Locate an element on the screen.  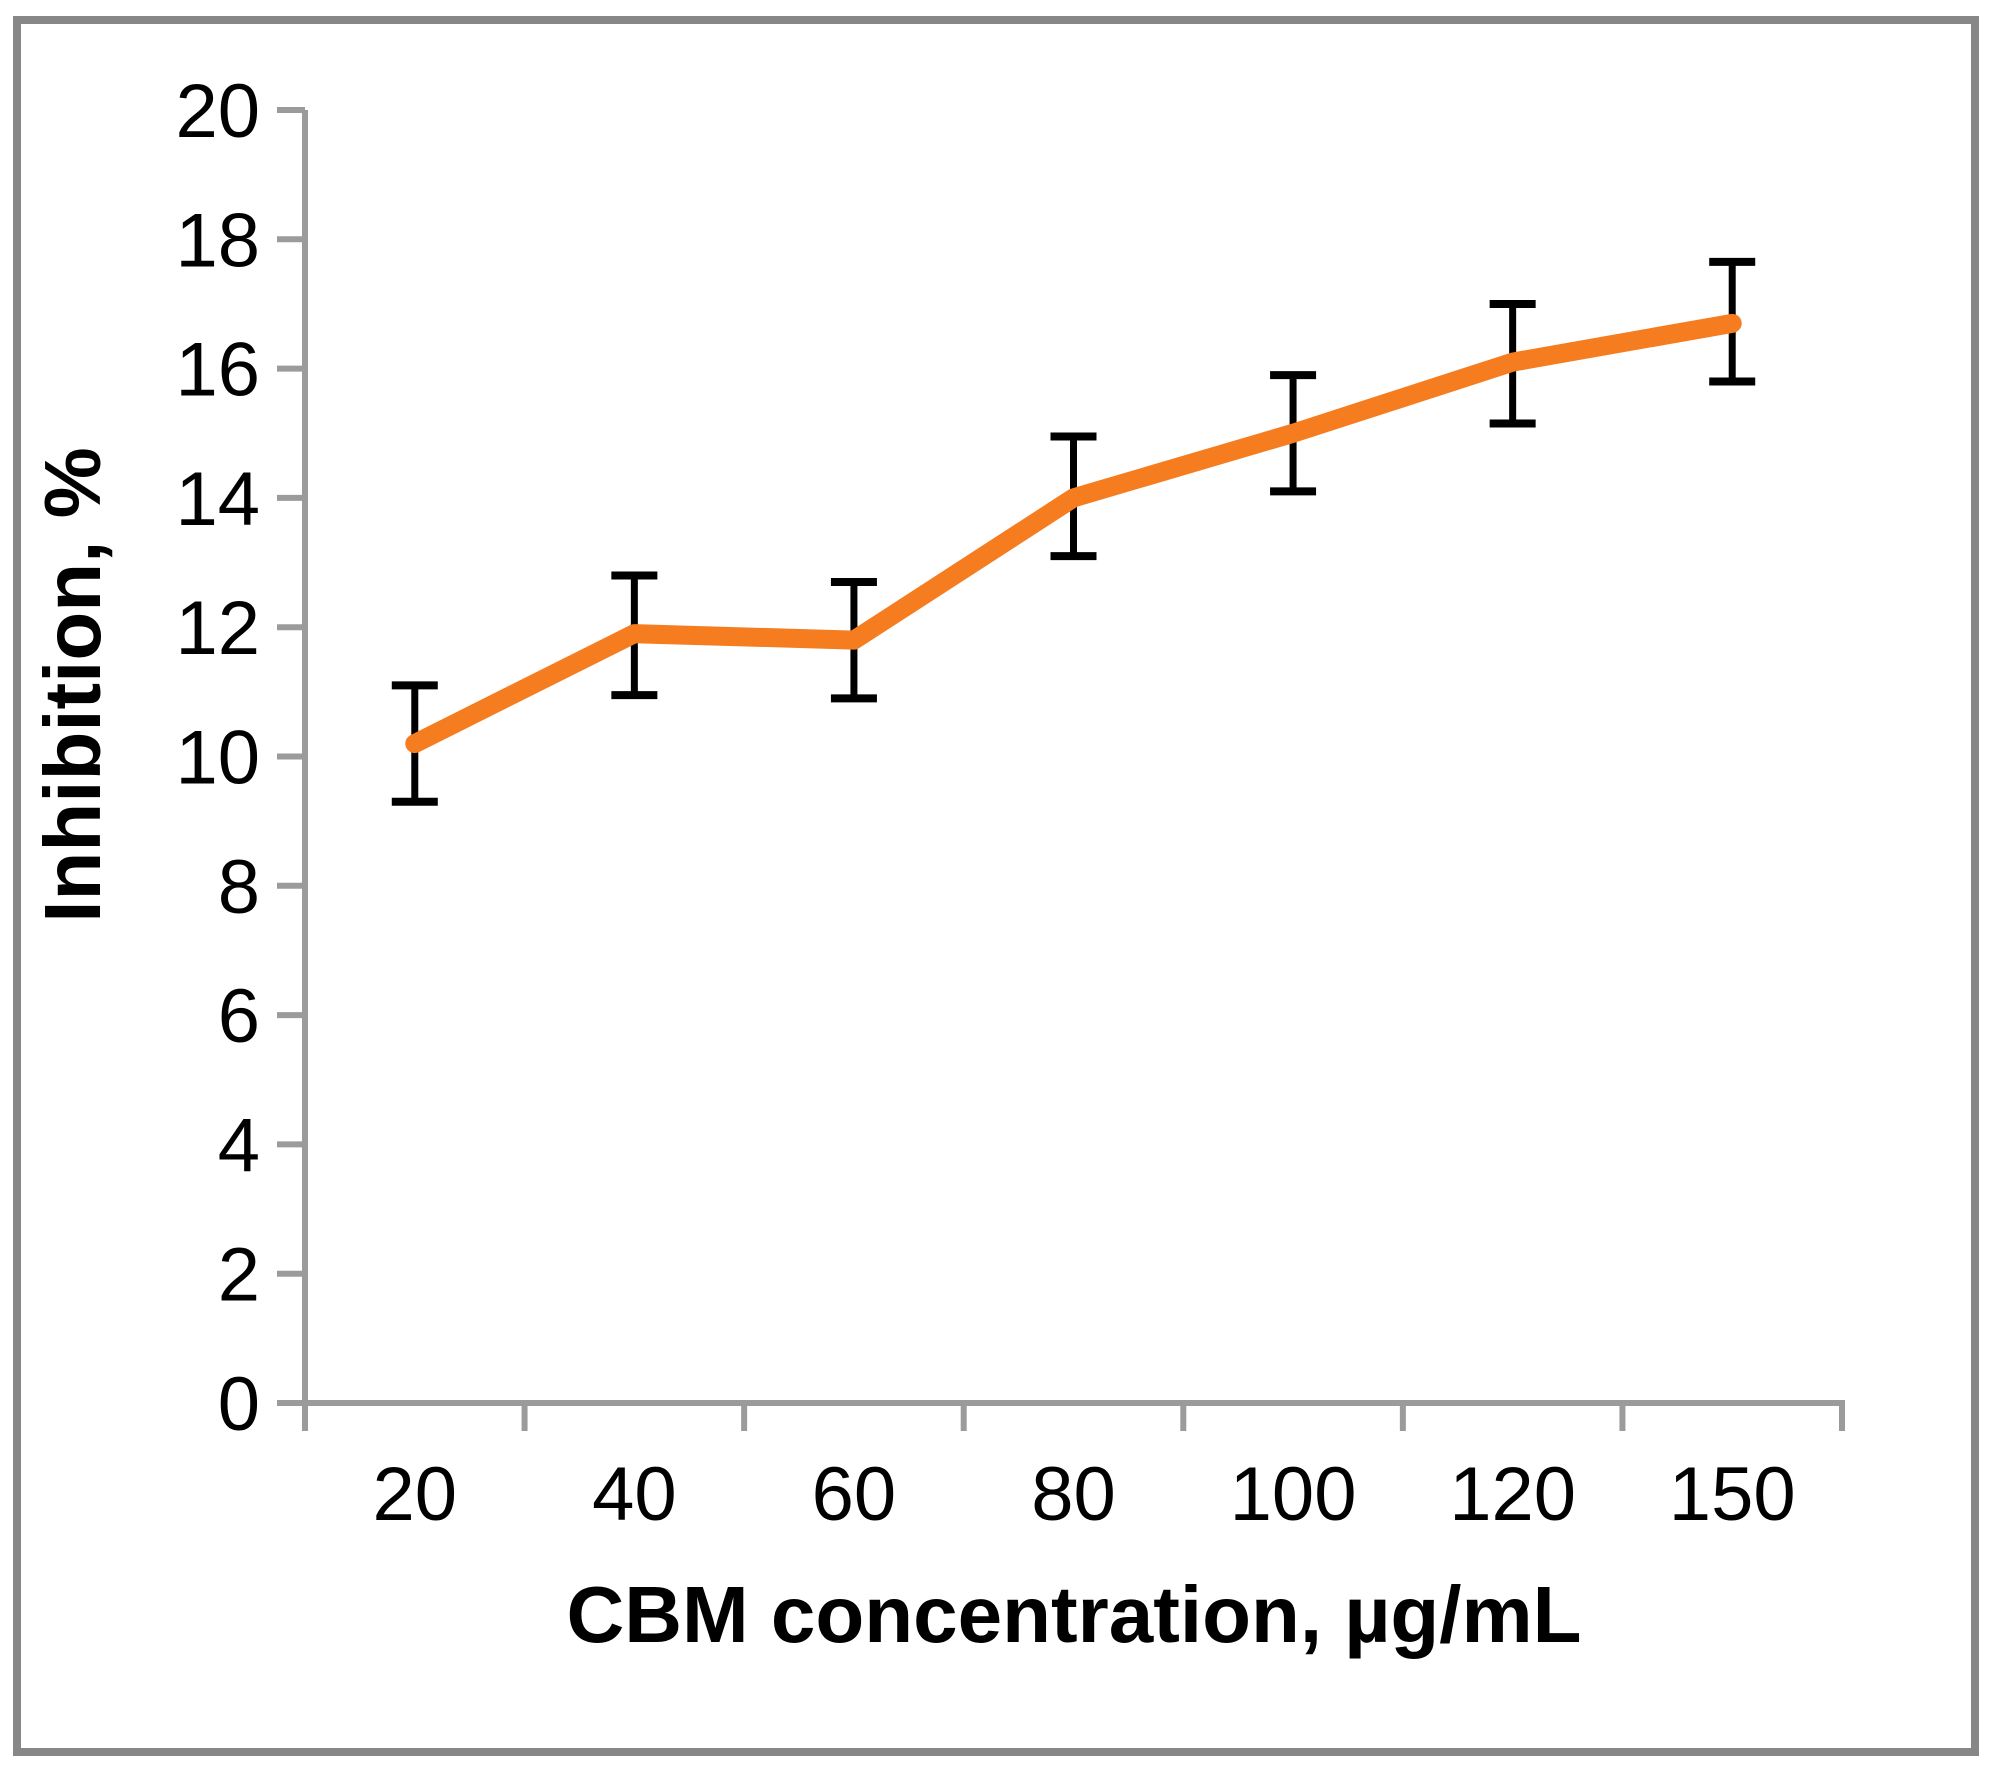
y-tick-label: 2 is located at coordinates (239, 1275).